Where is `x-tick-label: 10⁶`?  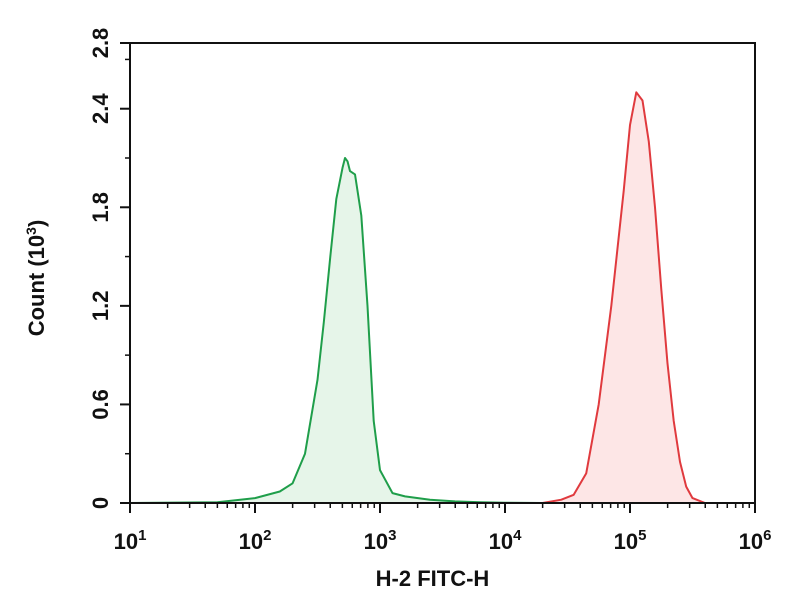 x-tick-label: 10⁶ is located at coordinates (755, 540).